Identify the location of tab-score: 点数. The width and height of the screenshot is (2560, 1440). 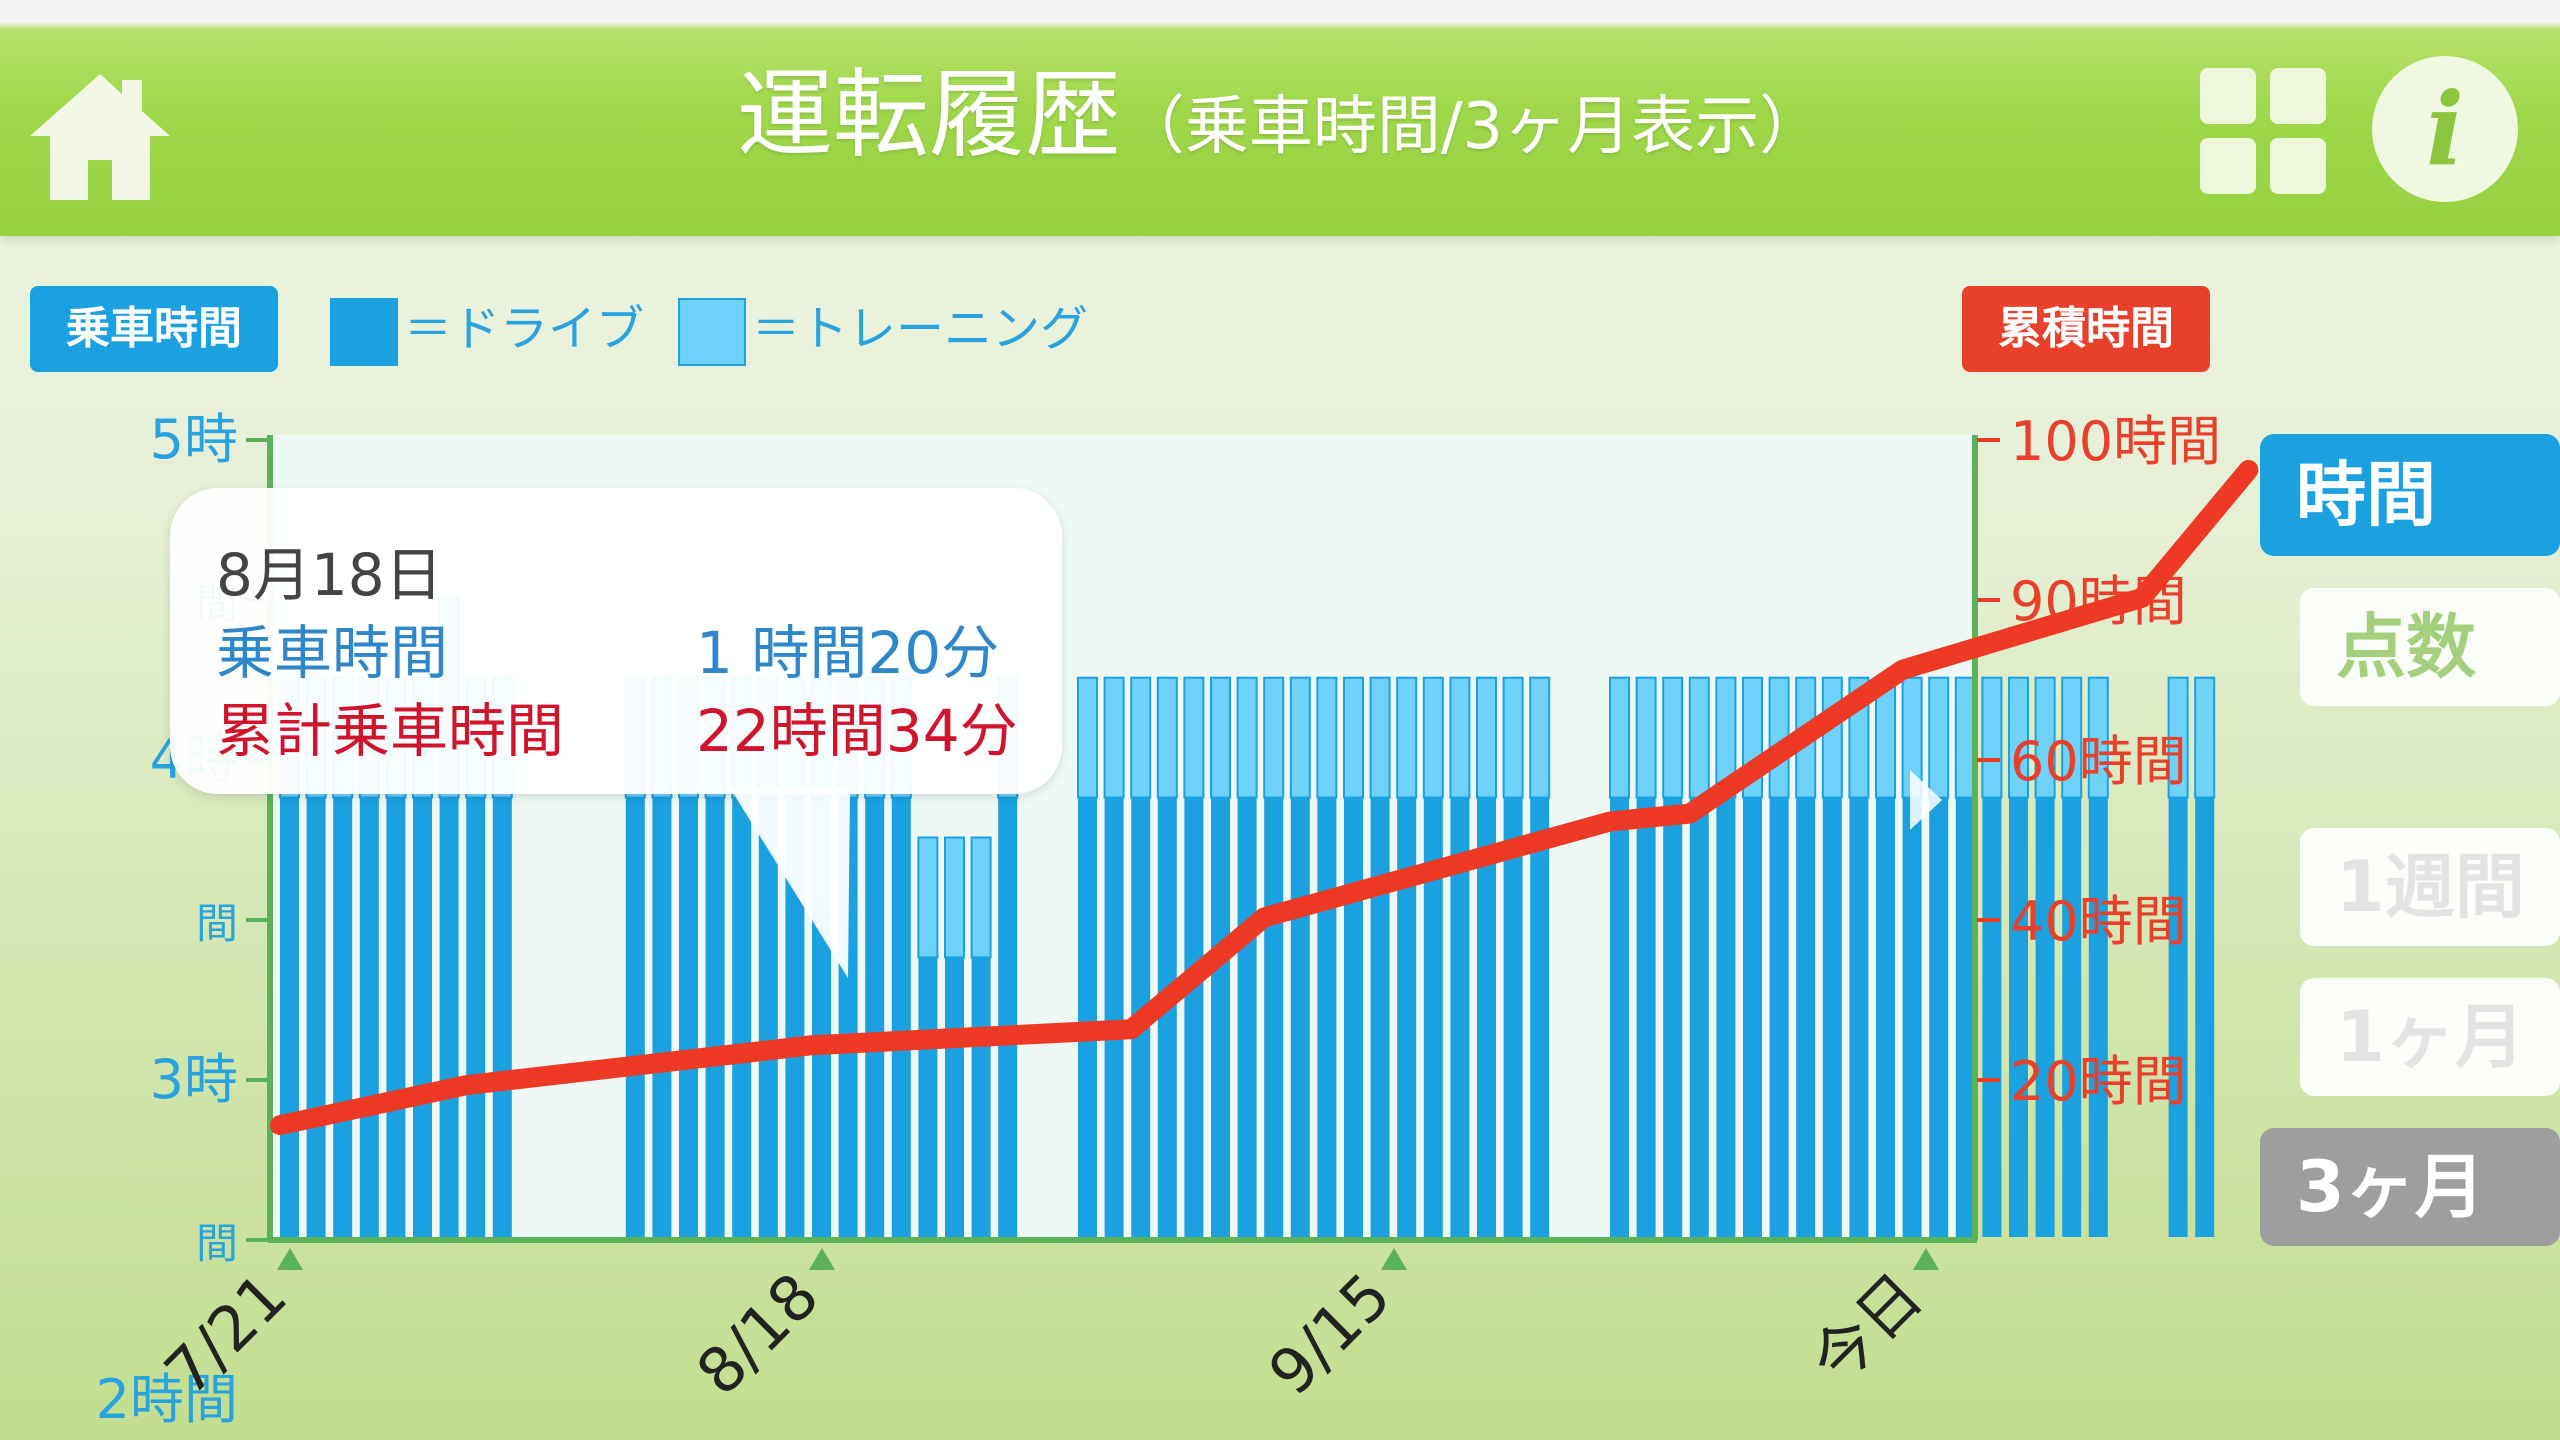
(2430, 647).